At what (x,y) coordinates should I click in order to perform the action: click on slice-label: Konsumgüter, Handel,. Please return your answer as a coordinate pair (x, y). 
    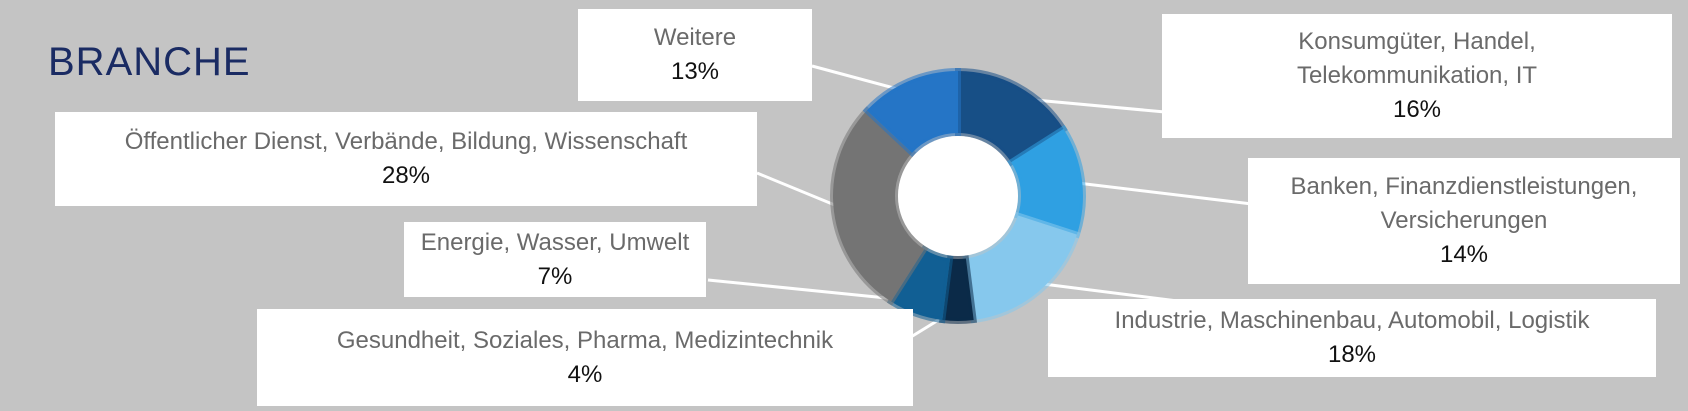
    Looking at the image, I should click on (1417, 41).